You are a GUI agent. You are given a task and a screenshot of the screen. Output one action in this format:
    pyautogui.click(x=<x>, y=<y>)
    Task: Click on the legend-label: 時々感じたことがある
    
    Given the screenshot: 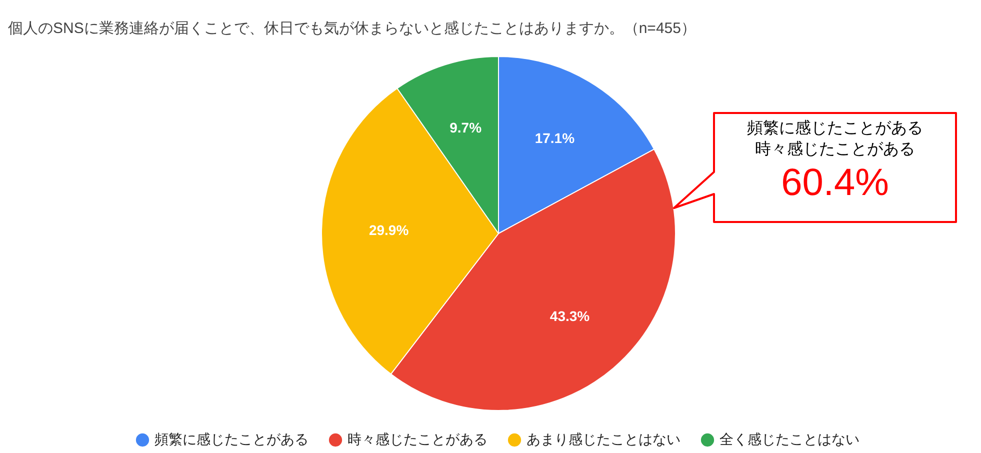 What is the action you would take?
    pyautogui.click(x=418, y=438)
    